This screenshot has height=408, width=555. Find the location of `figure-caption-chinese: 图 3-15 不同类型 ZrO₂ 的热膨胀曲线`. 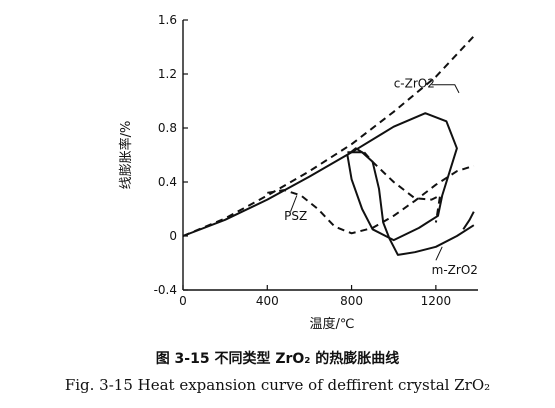

figure-caption-chinese: 图 3-15 不同类型 ZrO₂ 的热膨胀曲线 is located at coordinates (277, 359).